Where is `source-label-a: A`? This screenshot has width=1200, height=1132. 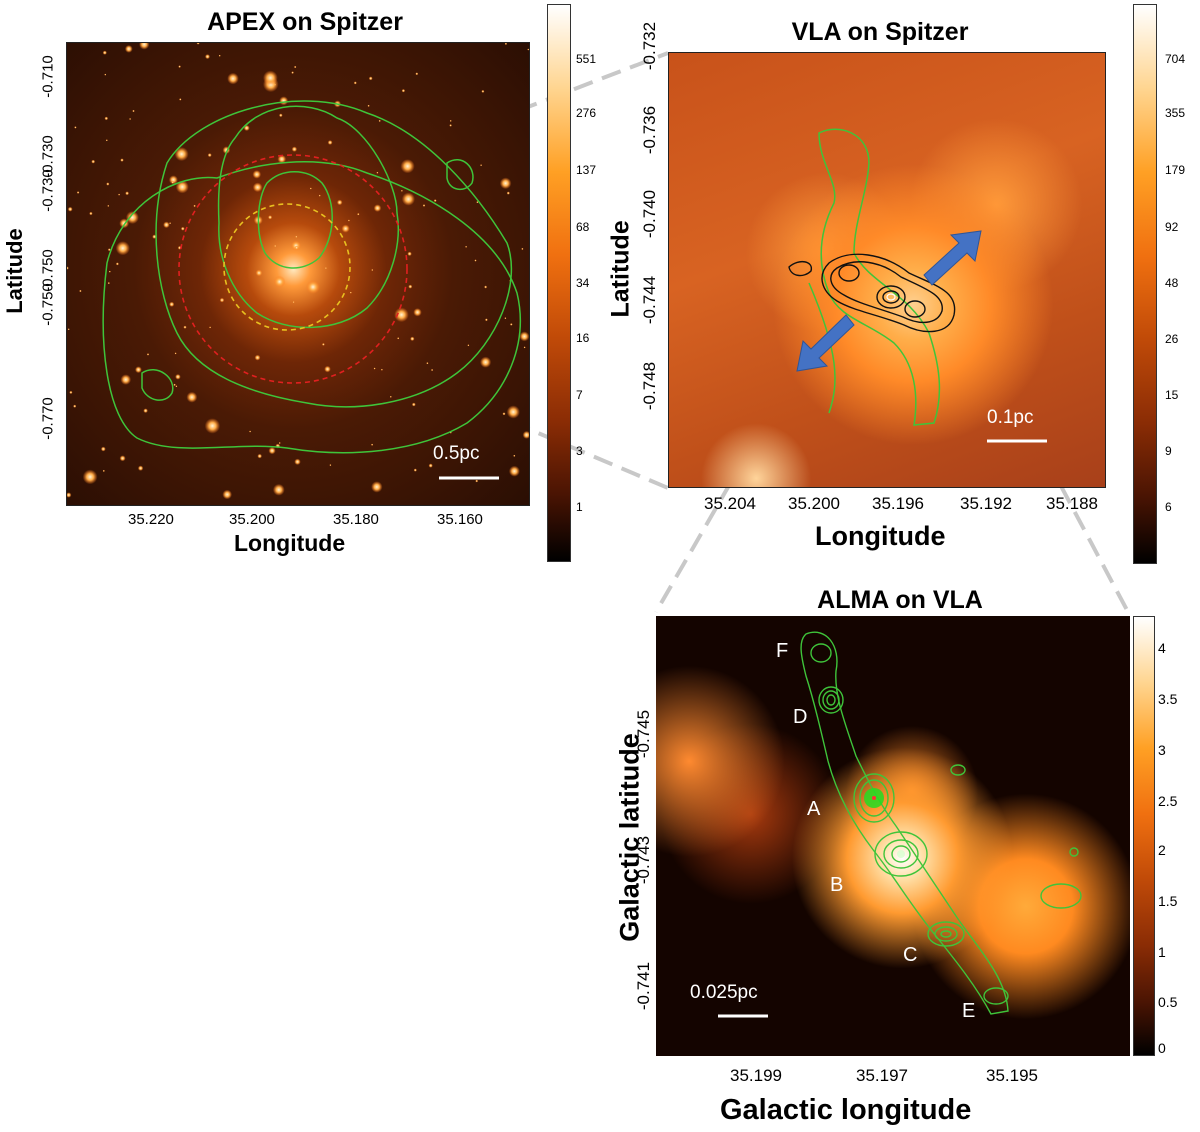
source-label-a: A is located at coordinates (814, 809).